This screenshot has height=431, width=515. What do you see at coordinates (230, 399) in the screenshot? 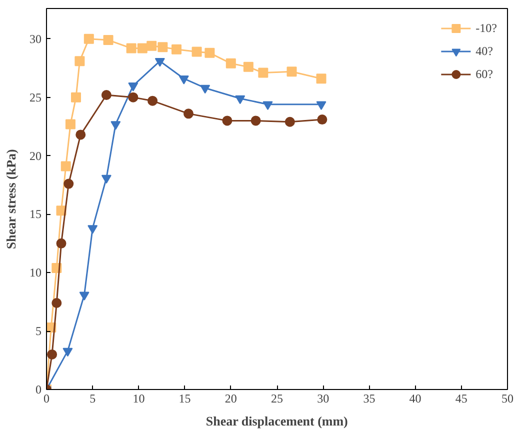
I see `x-tick-label: 20` at bounding box center [230, 399].